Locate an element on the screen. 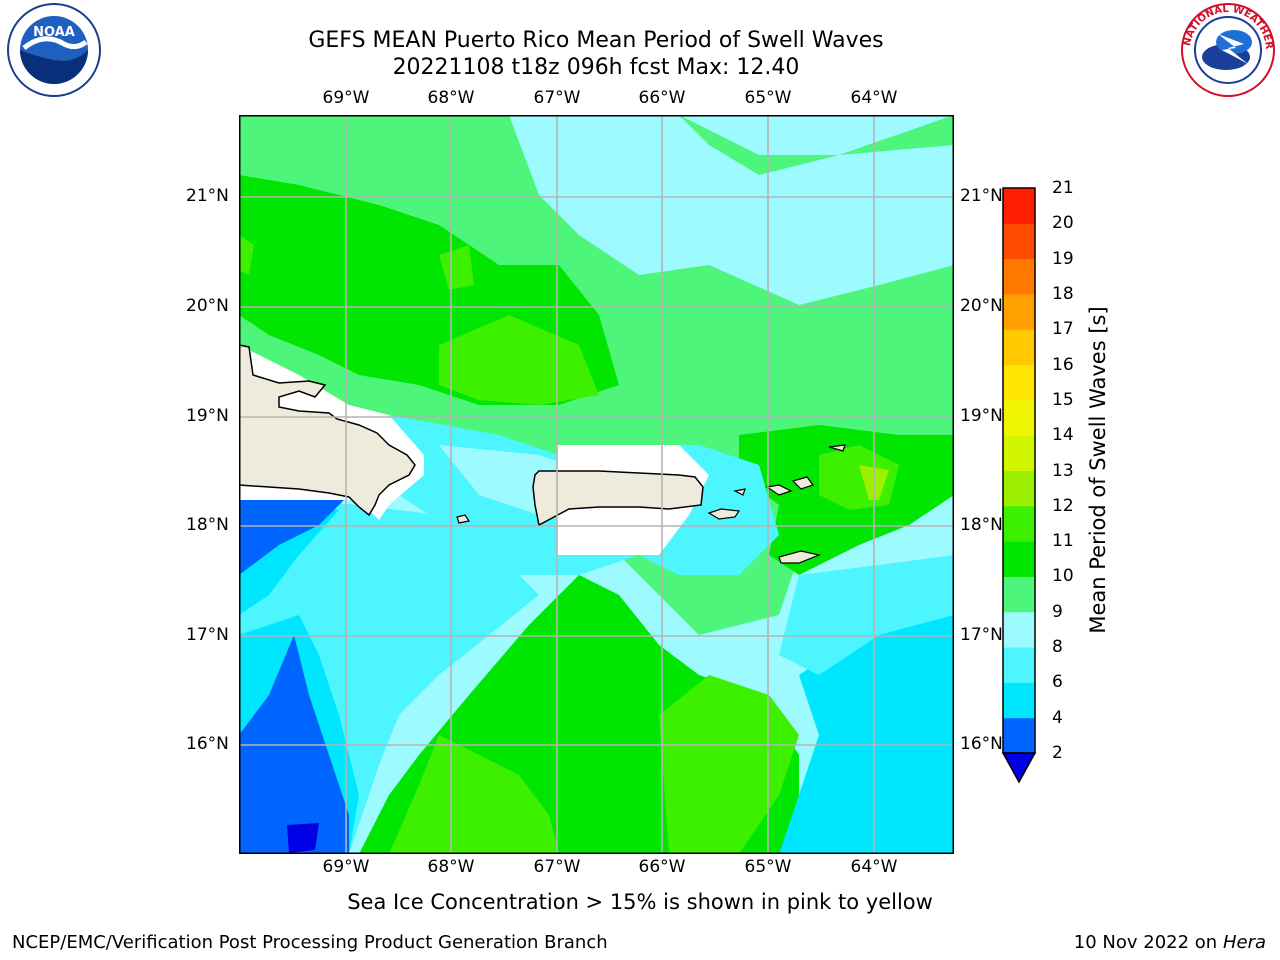 The height and width of the screenshot is (960, 1280). colorbar-tick-label: 21 is located at coordinates (1063, 188).